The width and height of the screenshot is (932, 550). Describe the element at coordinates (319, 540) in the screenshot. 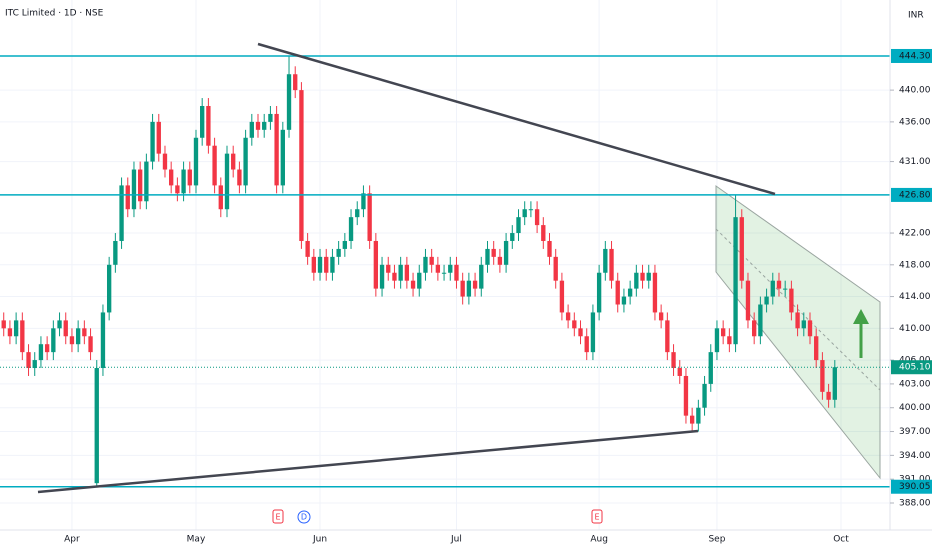

I see `x-tick-label: Jun` at that location.